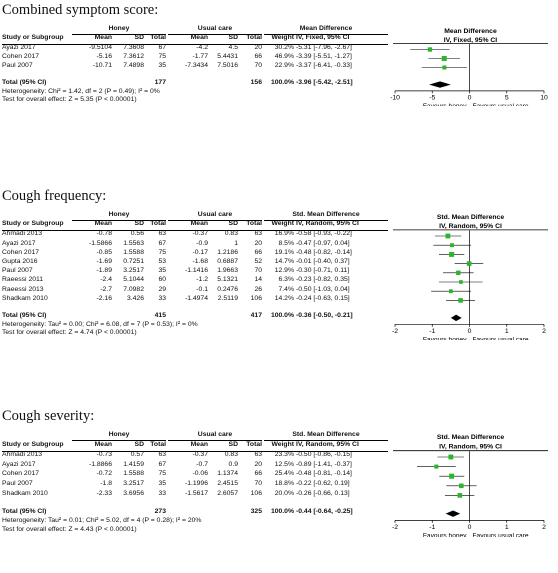 The height and width of the screenshot is (573, 558). I want to click on section-title: Cough severity:, so click(48, 416).